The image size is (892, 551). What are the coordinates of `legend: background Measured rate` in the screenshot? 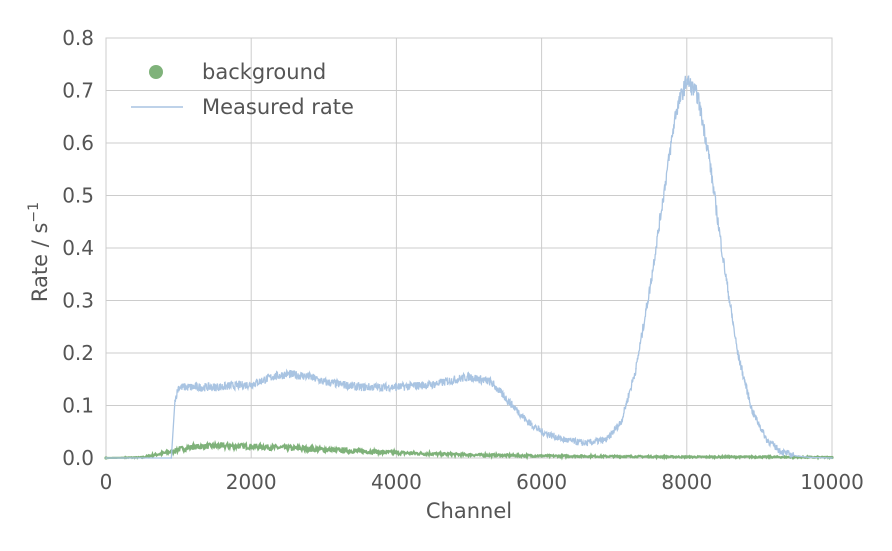 It's located at (242, 89).